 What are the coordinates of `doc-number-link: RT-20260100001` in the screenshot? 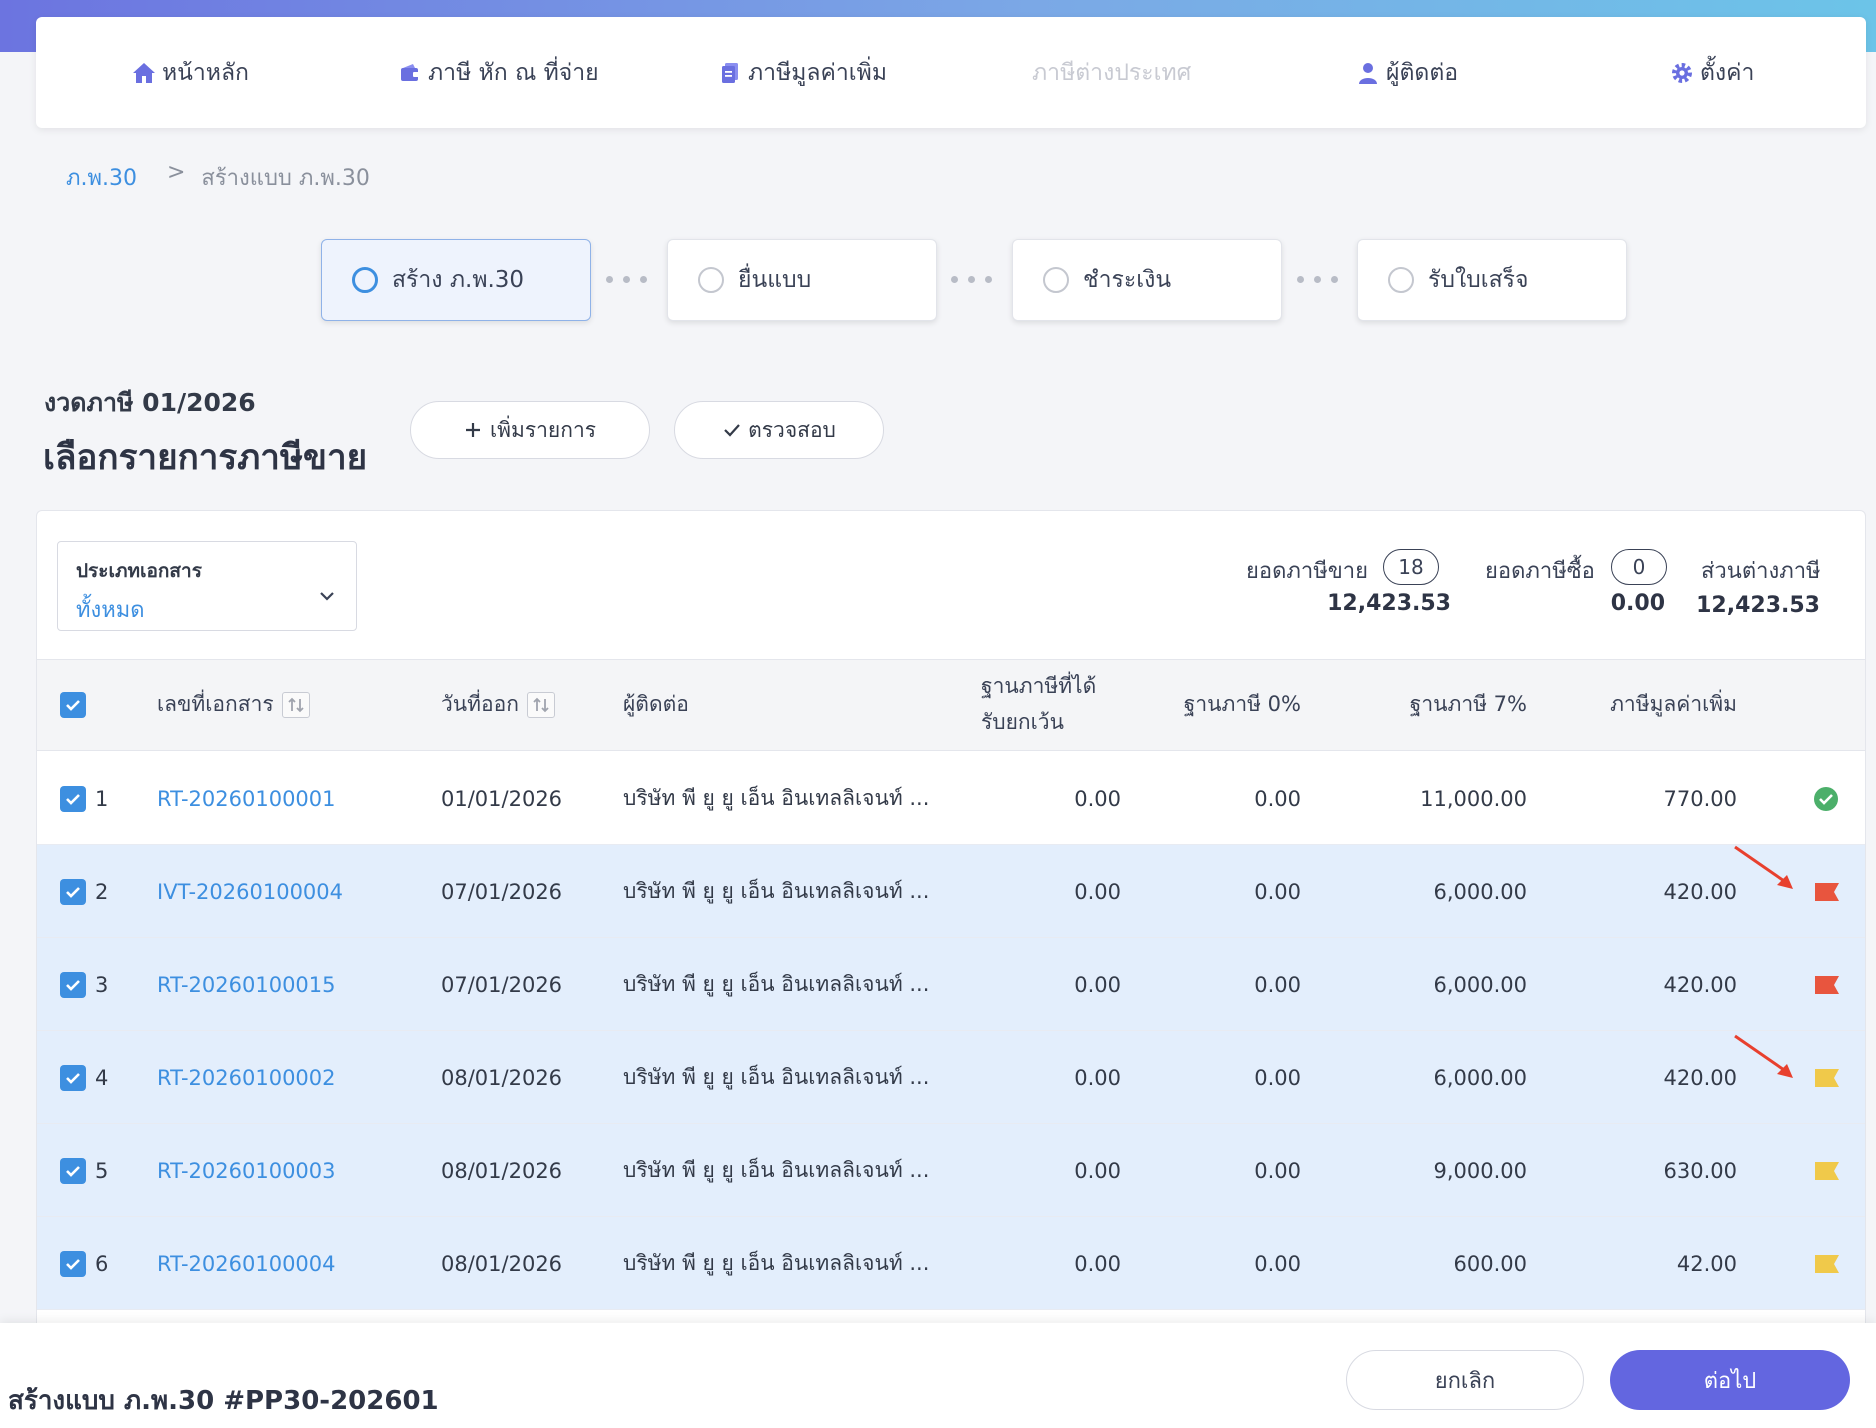 It's located at (246, 798).